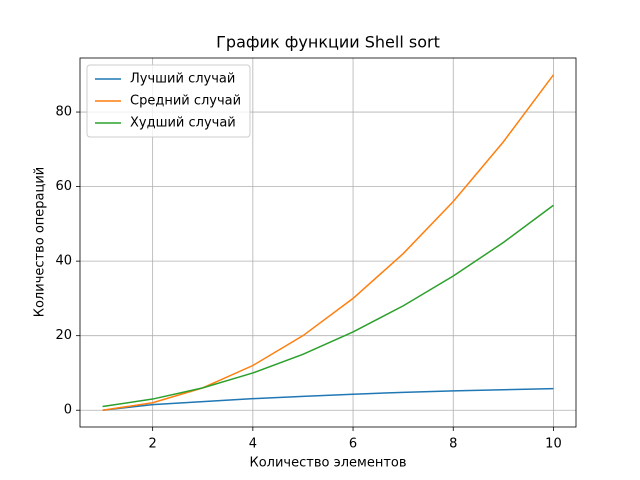 The width and height of the screenshot is (640, 480). What do you see at coordinates (553, 444) in the screenshot?
I see `x-tick-label: 10` at bounding box center [553, 444].